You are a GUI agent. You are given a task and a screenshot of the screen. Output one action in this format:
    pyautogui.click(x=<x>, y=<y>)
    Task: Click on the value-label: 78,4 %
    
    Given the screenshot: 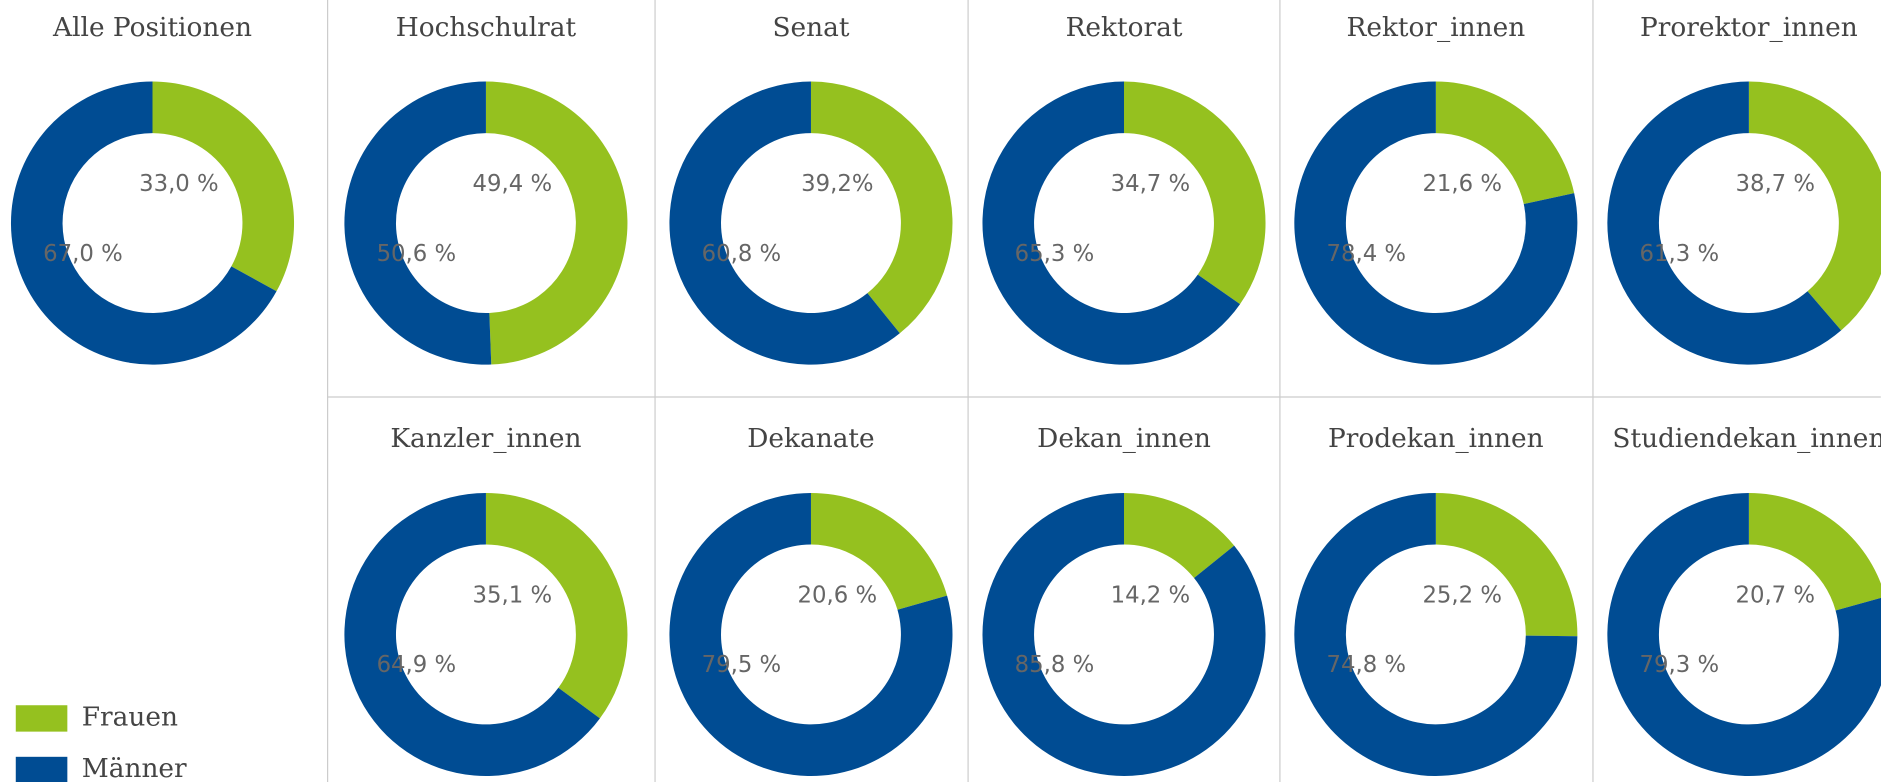 What is the action you would take?
    pyautogui.click(x=1367, y=254)
    